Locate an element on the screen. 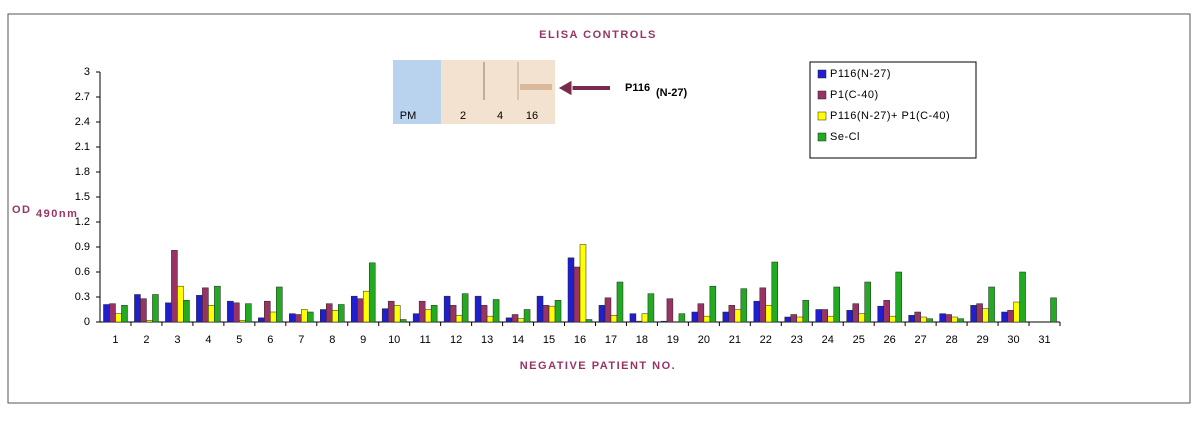  inset-label: P116 is located at coordinates (637, 88).